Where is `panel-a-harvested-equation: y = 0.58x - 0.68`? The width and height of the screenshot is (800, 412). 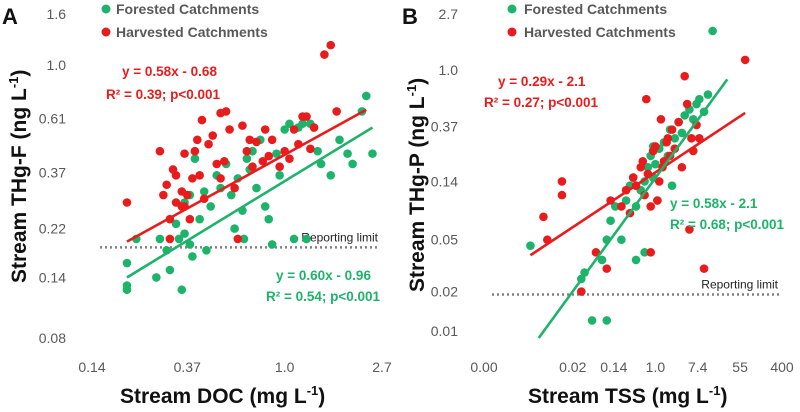
panel-a-harvested-equation: y = 0.58x - 0.68 is located at coordinates (169, 71).